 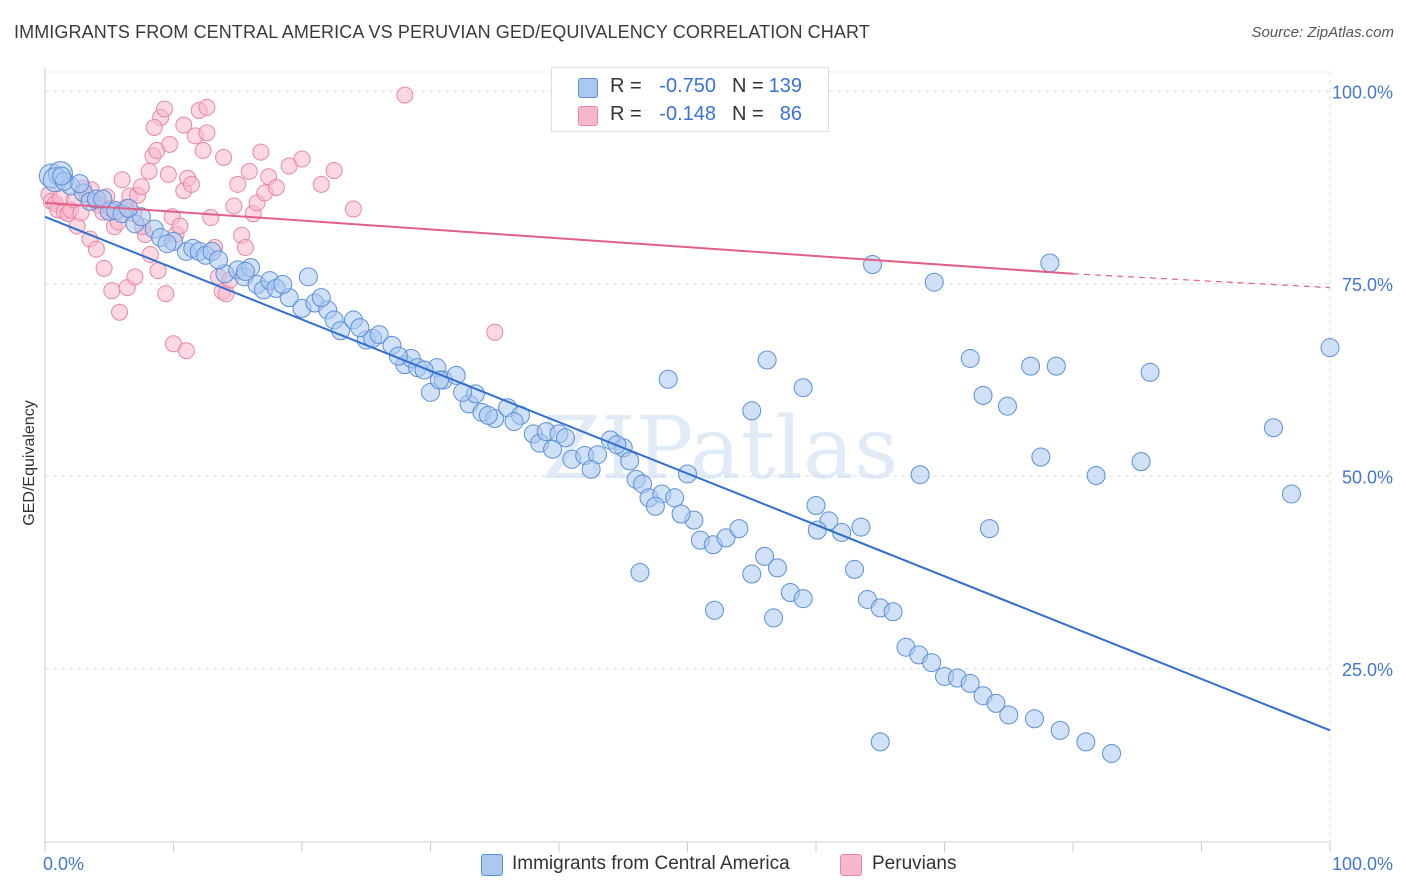 I want to click on peruvians-points, so click(x=272, y=223).